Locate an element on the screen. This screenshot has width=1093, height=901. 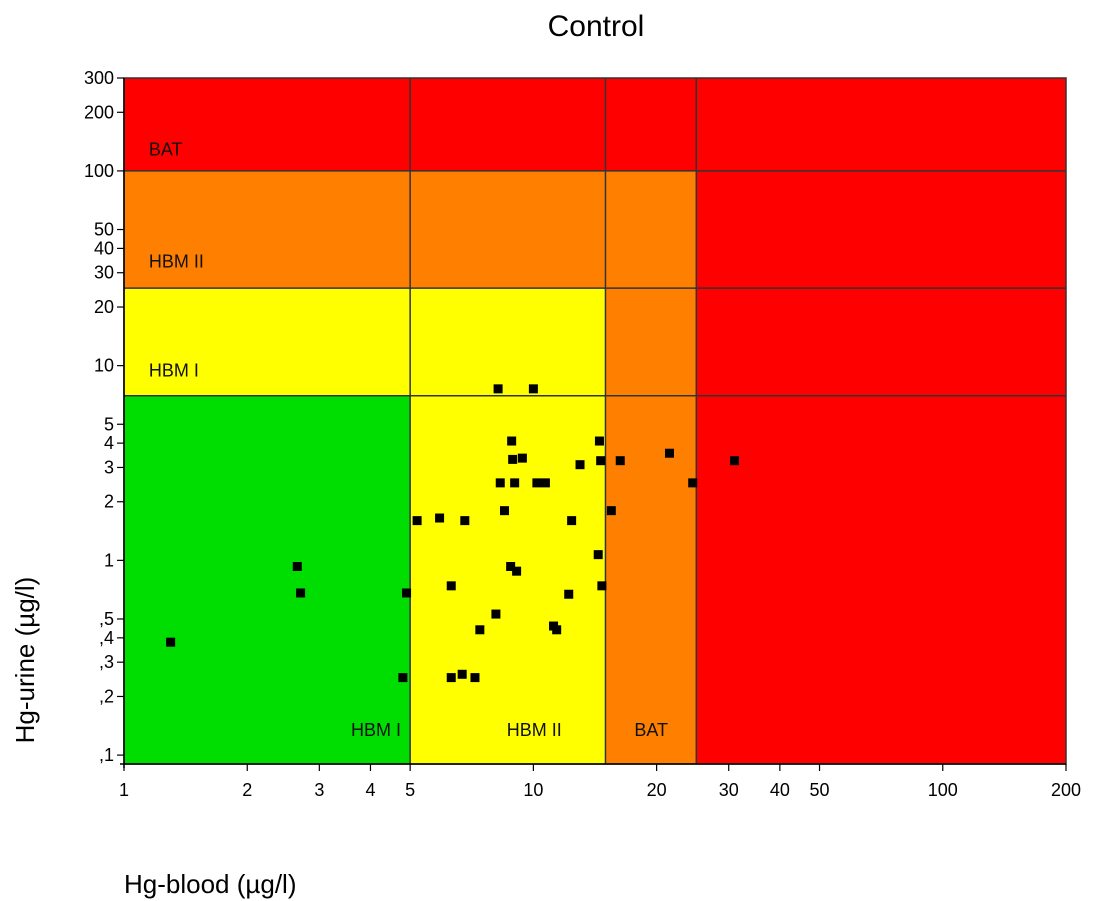
y-tick-label: 50 is located at coordinates (104, 230).